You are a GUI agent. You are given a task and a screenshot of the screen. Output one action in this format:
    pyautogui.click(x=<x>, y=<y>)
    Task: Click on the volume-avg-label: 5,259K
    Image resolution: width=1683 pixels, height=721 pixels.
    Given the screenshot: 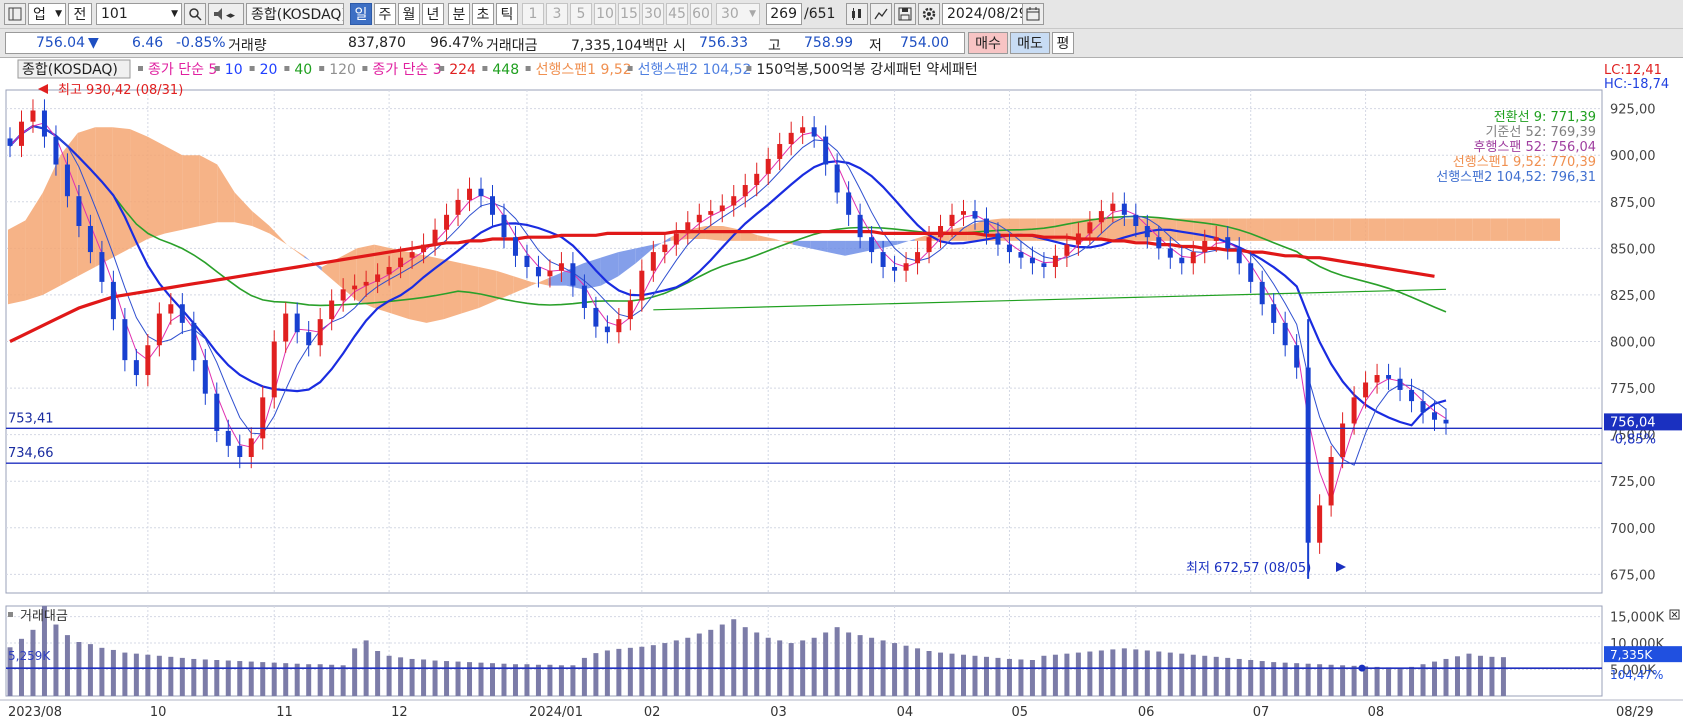 What is the action you would take?
    pyautogui.click(x=29, y=656)
    